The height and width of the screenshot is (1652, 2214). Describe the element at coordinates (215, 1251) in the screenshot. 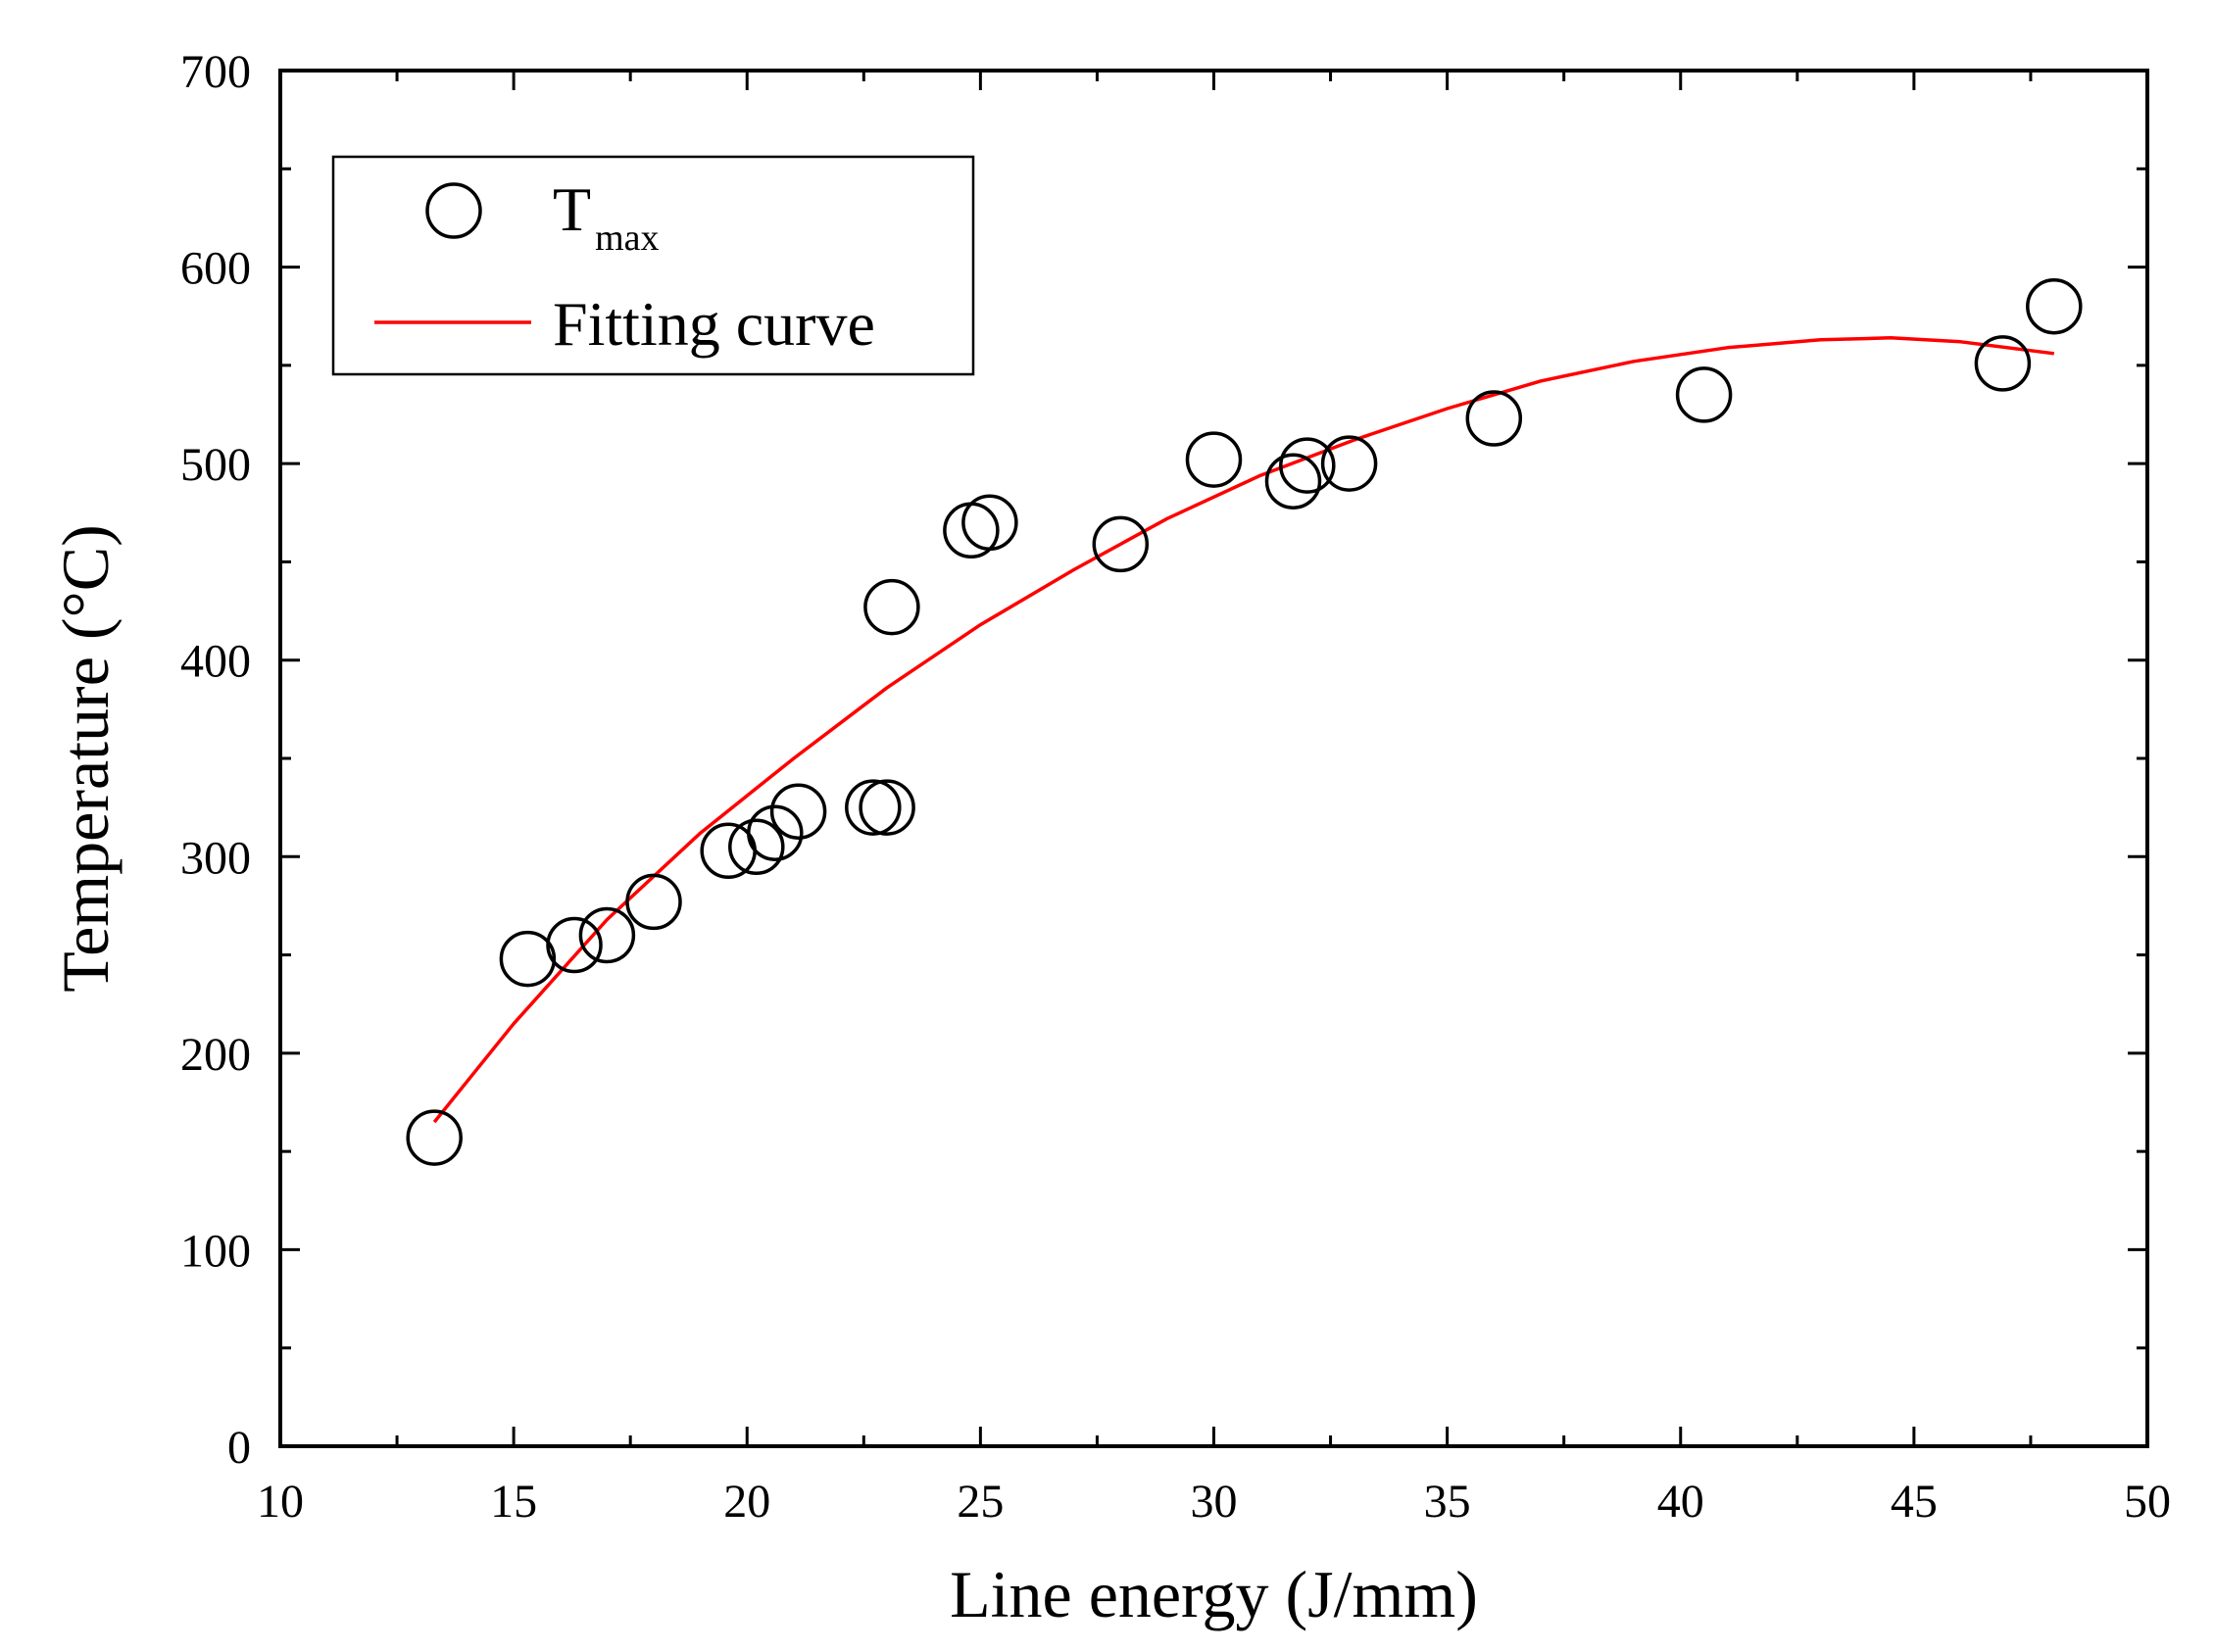

I see `y-tick-label: 100` at that location.